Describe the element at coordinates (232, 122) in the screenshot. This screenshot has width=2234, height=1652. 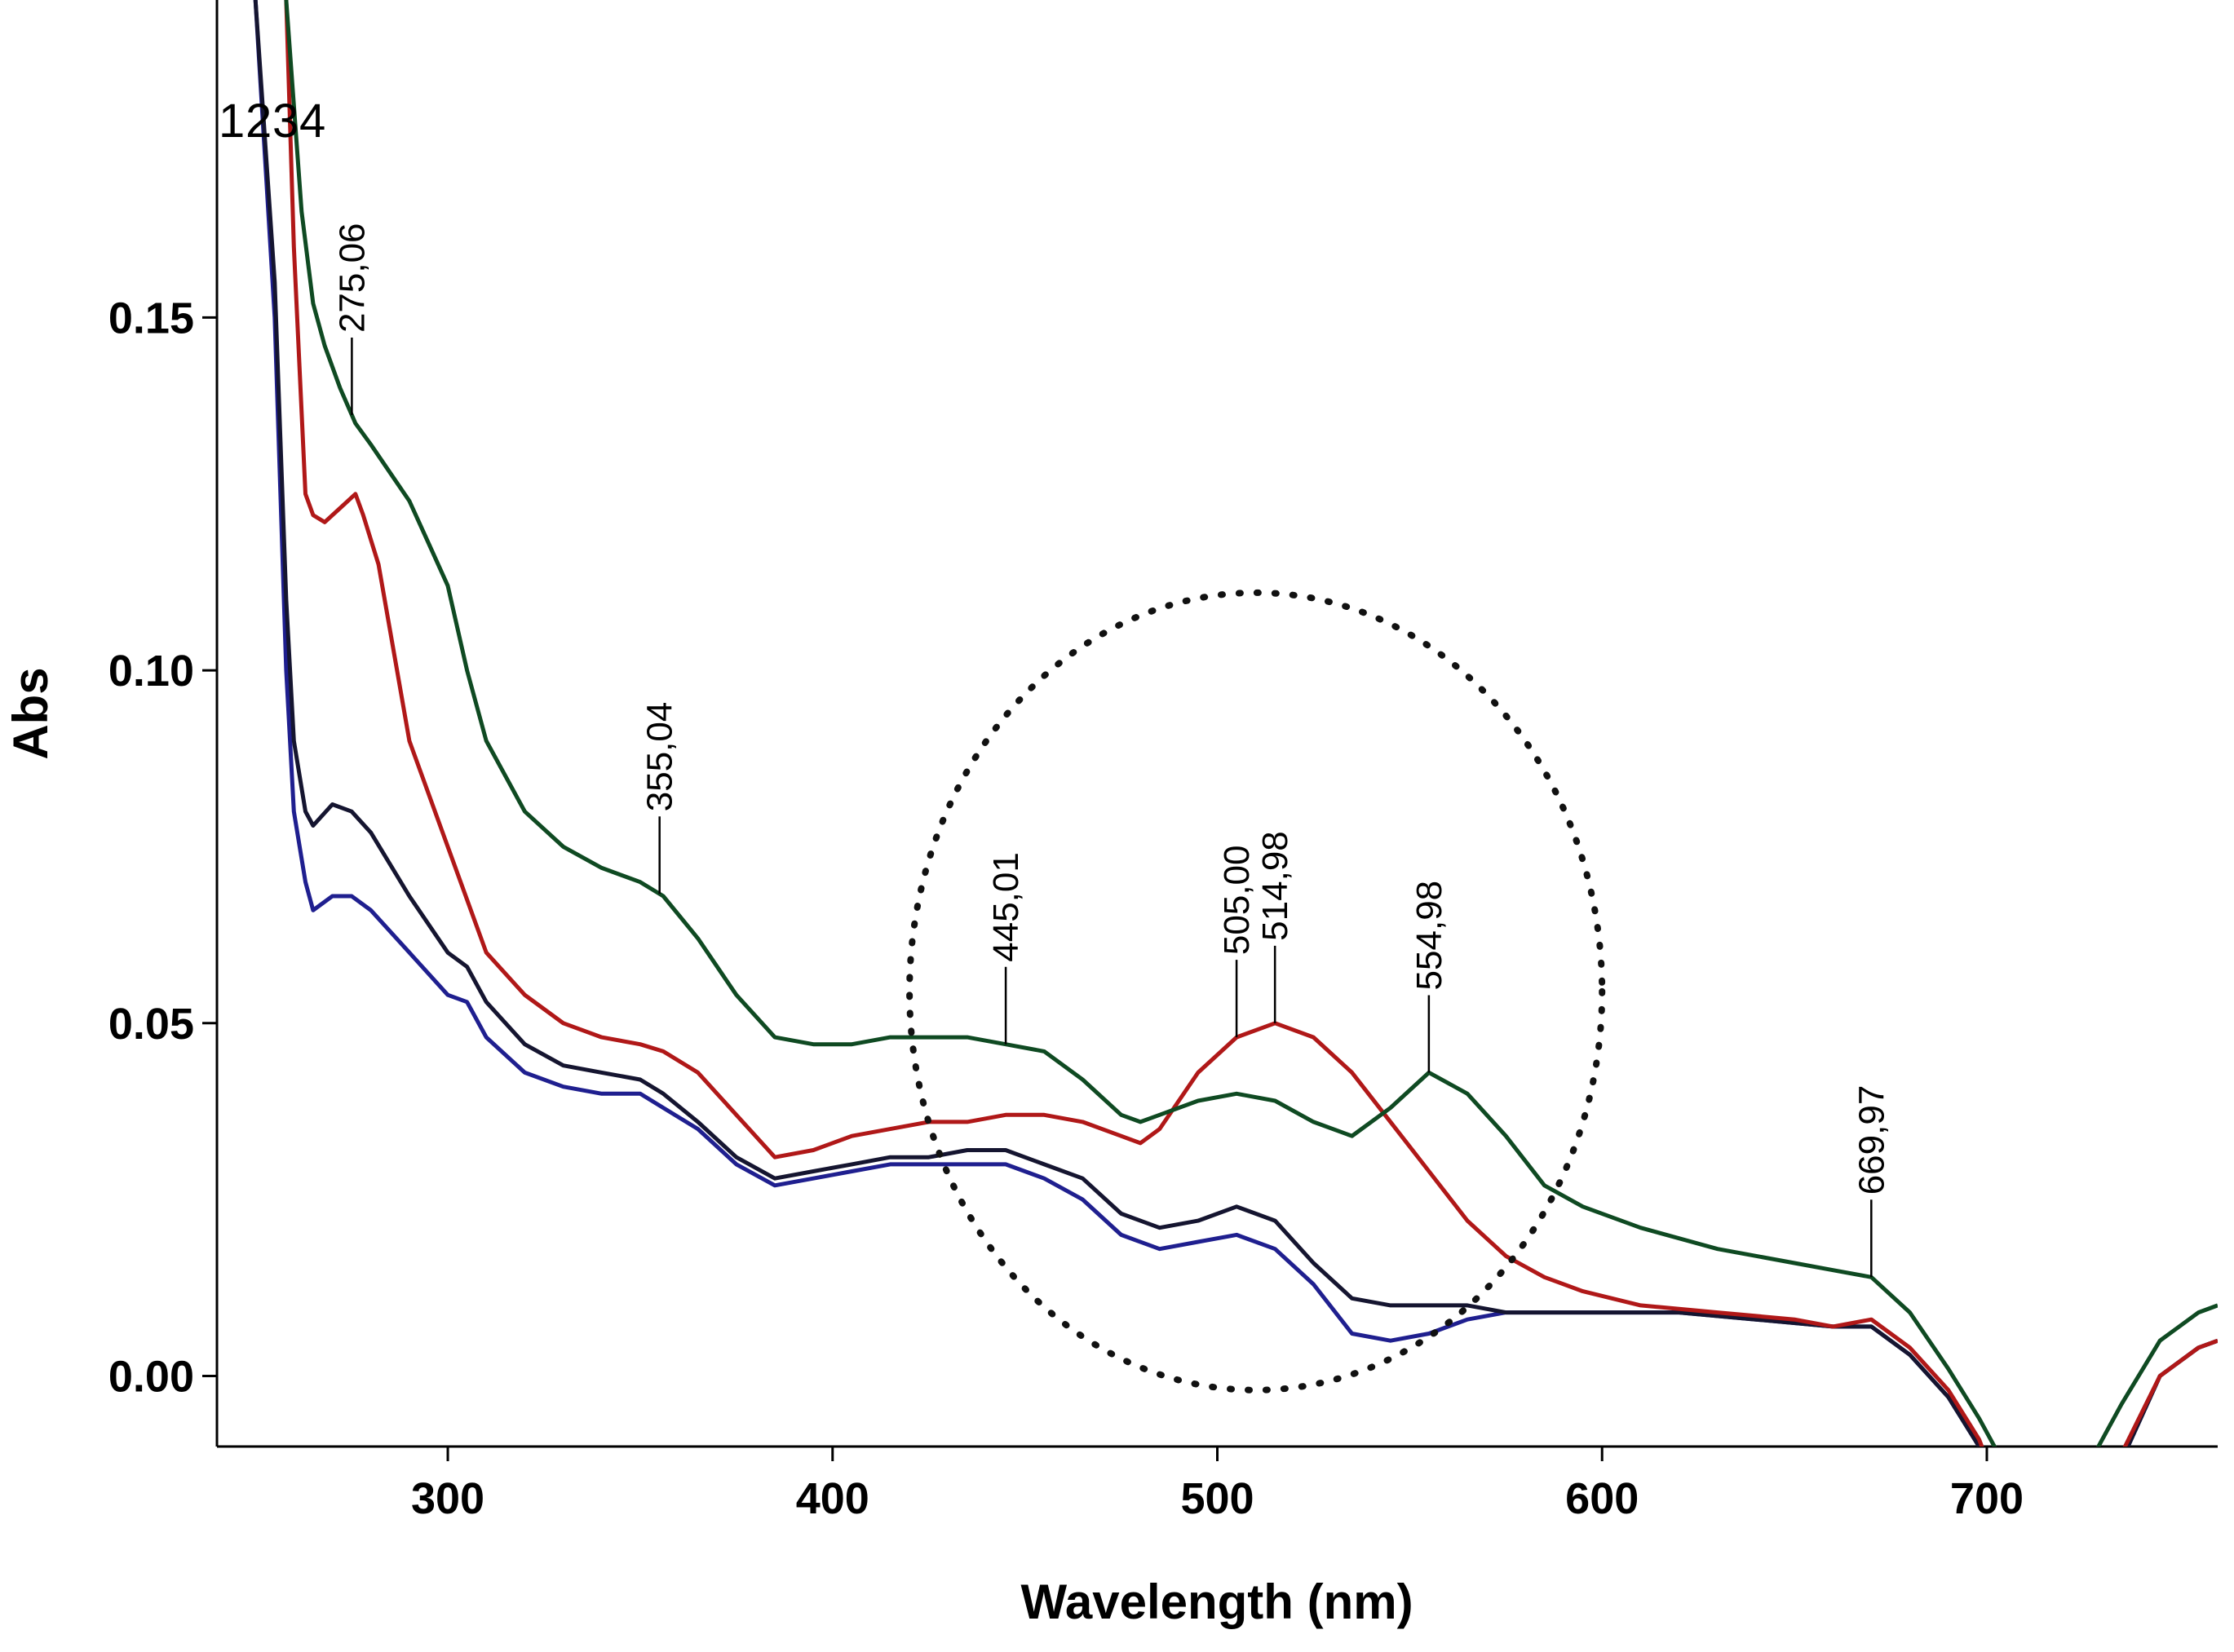
I see `series-label-1: 1` at that location.